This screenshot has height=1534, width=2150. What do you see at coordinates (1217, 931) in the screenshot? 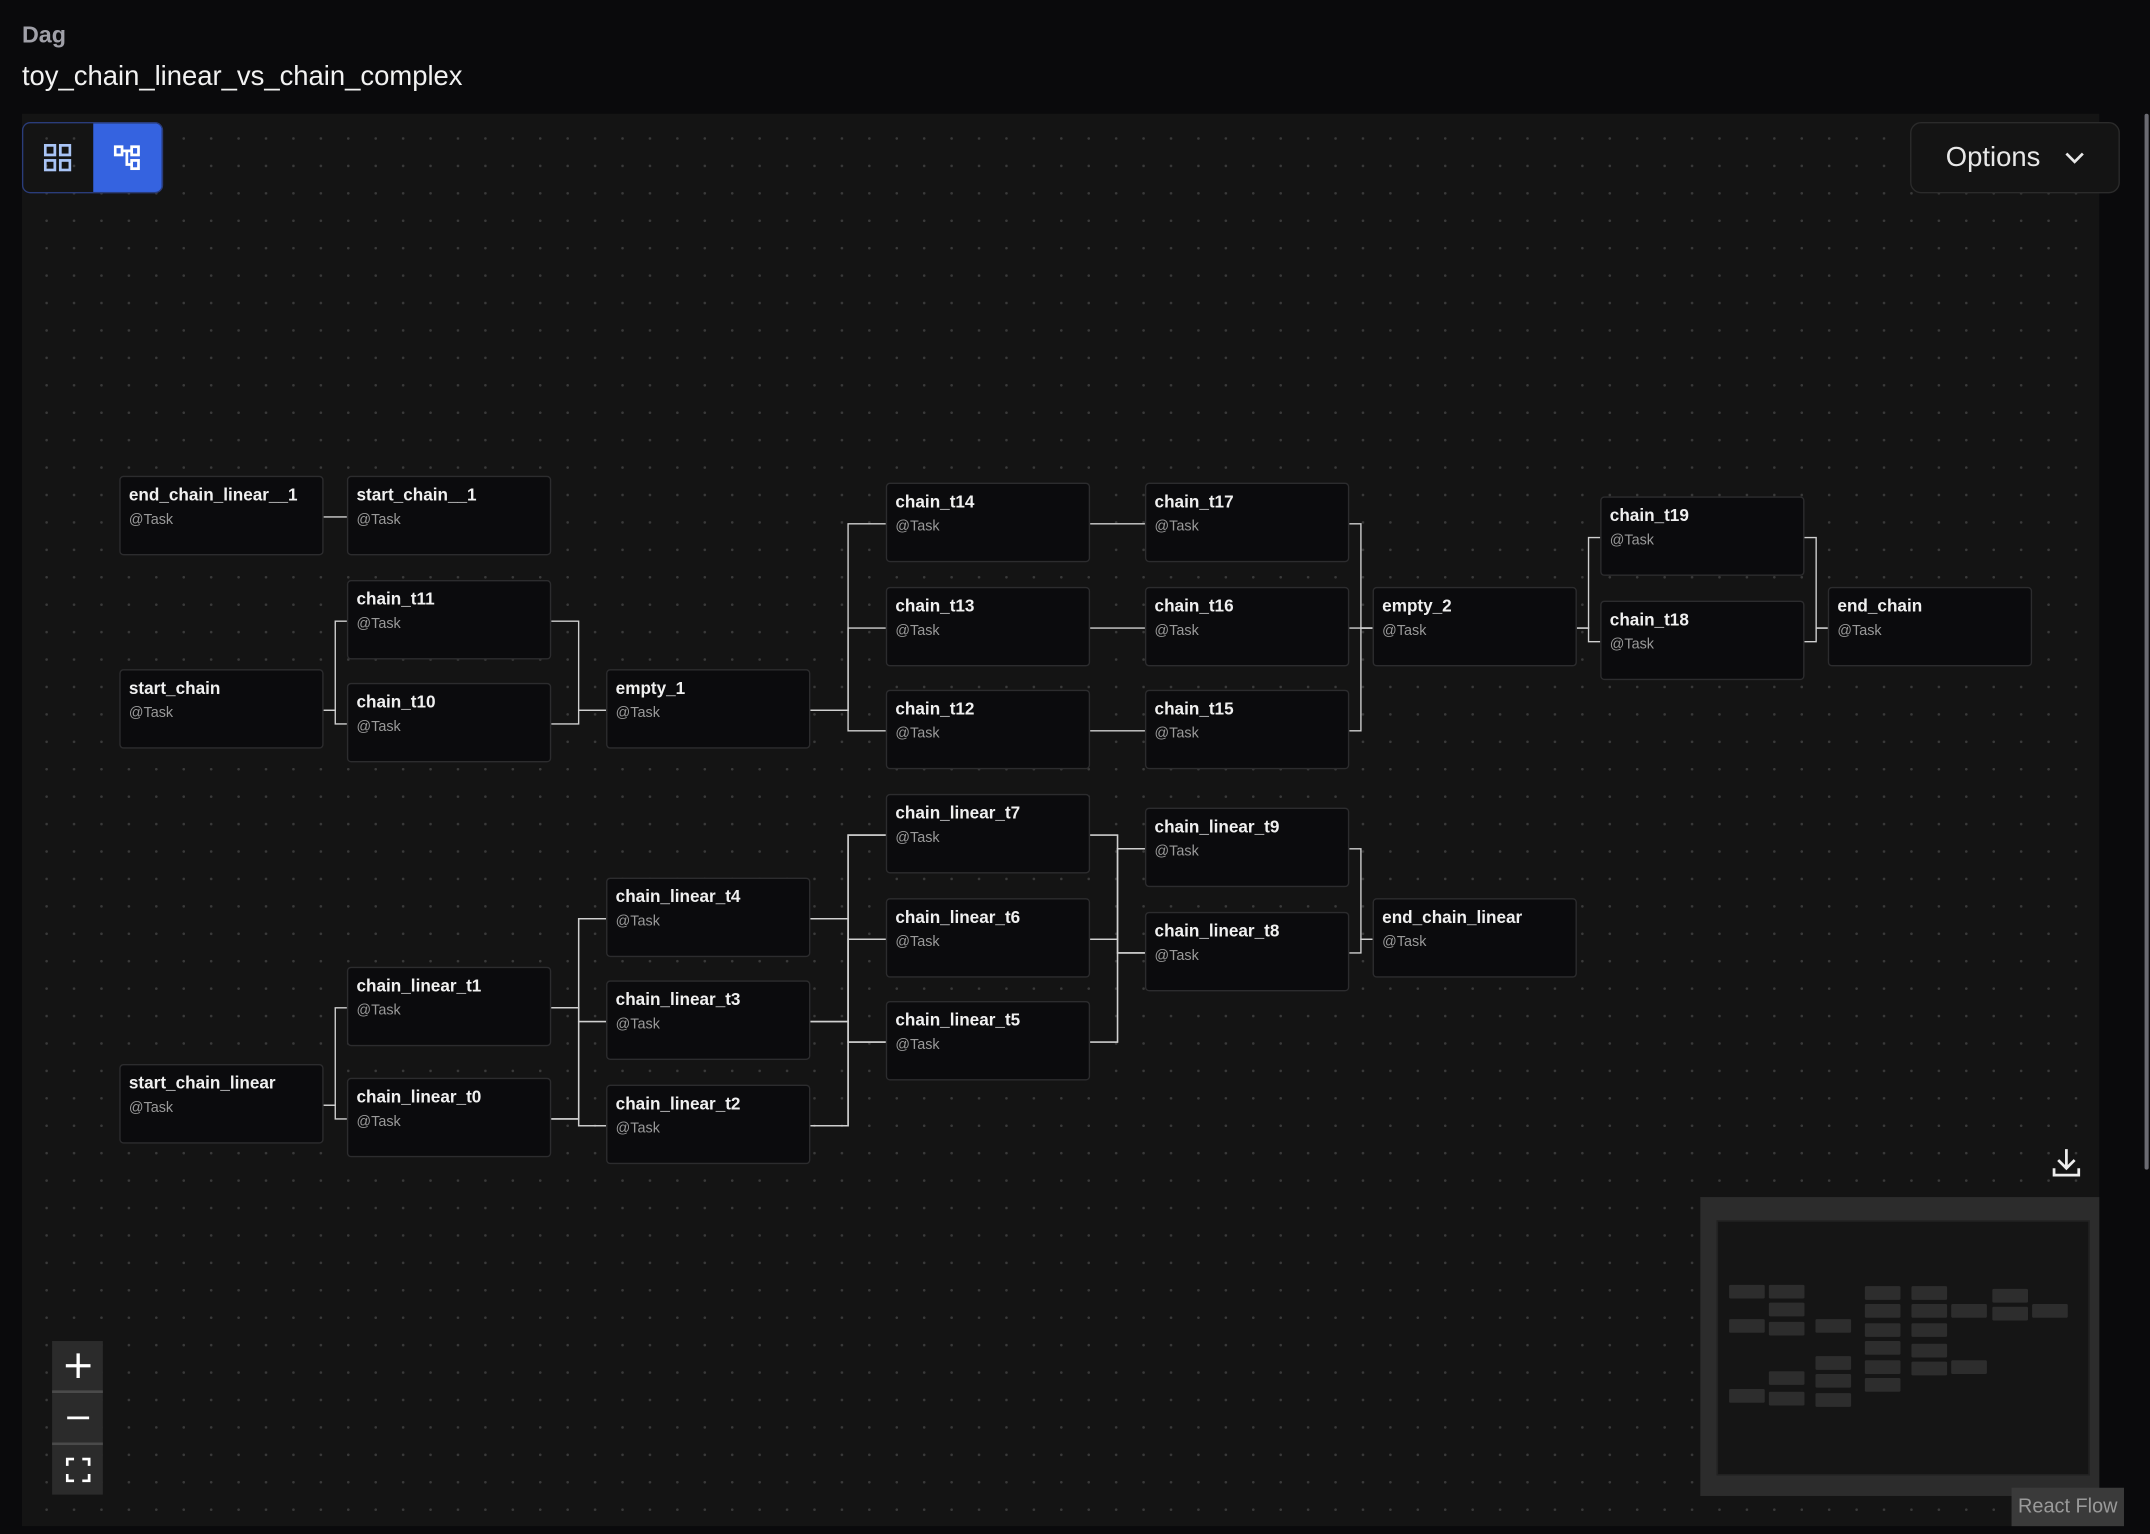
I see `task-node-name: chain_linear_t8` at bounding box center [1217, 931].